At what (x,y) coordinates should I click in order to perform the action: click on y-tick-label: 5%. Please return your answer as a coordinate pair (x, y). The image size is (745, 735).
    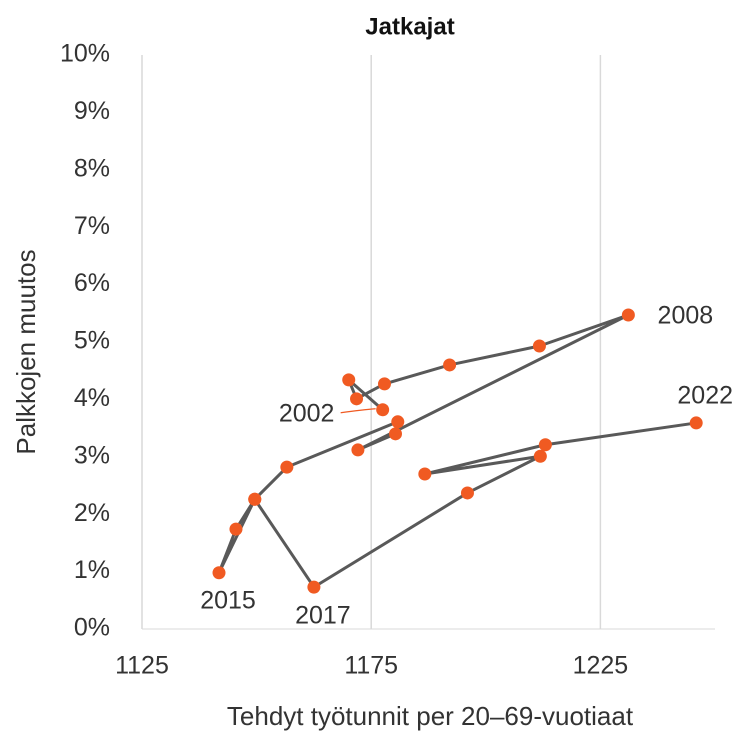
    Looking at the image, I should click on (92, 341).